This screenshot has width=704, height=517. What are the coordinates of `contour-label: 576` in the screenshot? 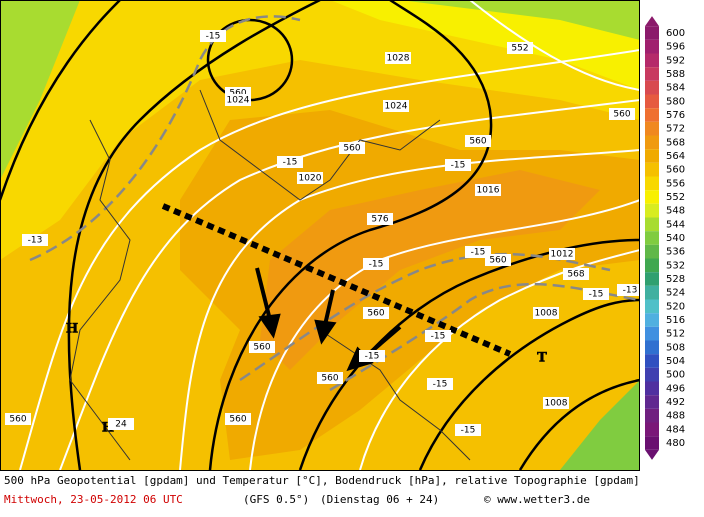 It's located at (379, 220).